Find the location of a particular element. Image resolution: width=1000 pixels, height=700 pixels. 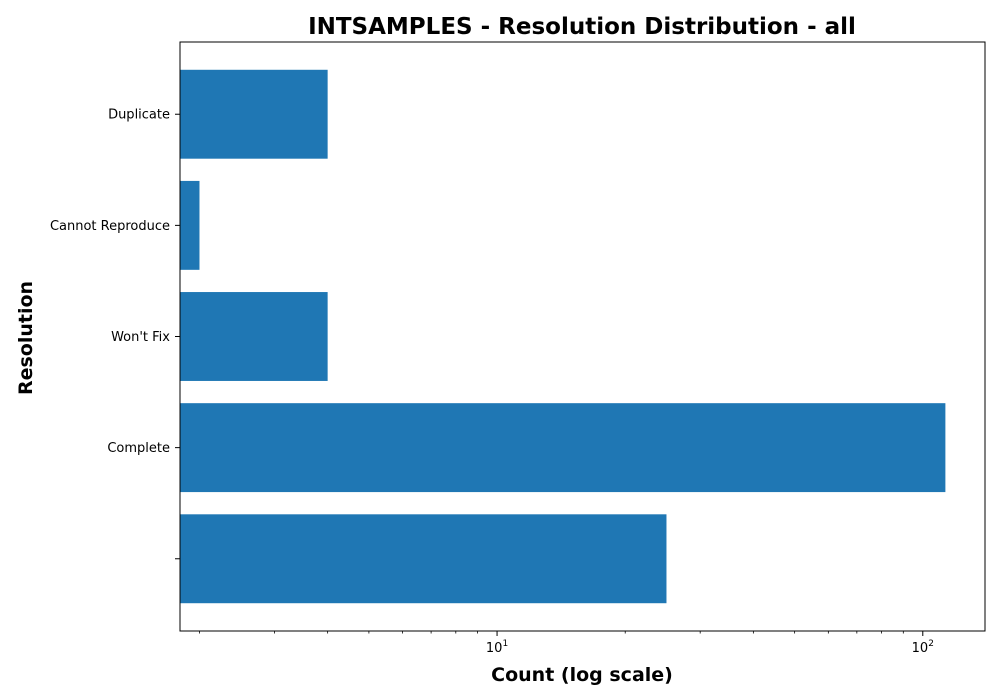

x-tick-label: 10¹ is located at coordinates (497, 647).